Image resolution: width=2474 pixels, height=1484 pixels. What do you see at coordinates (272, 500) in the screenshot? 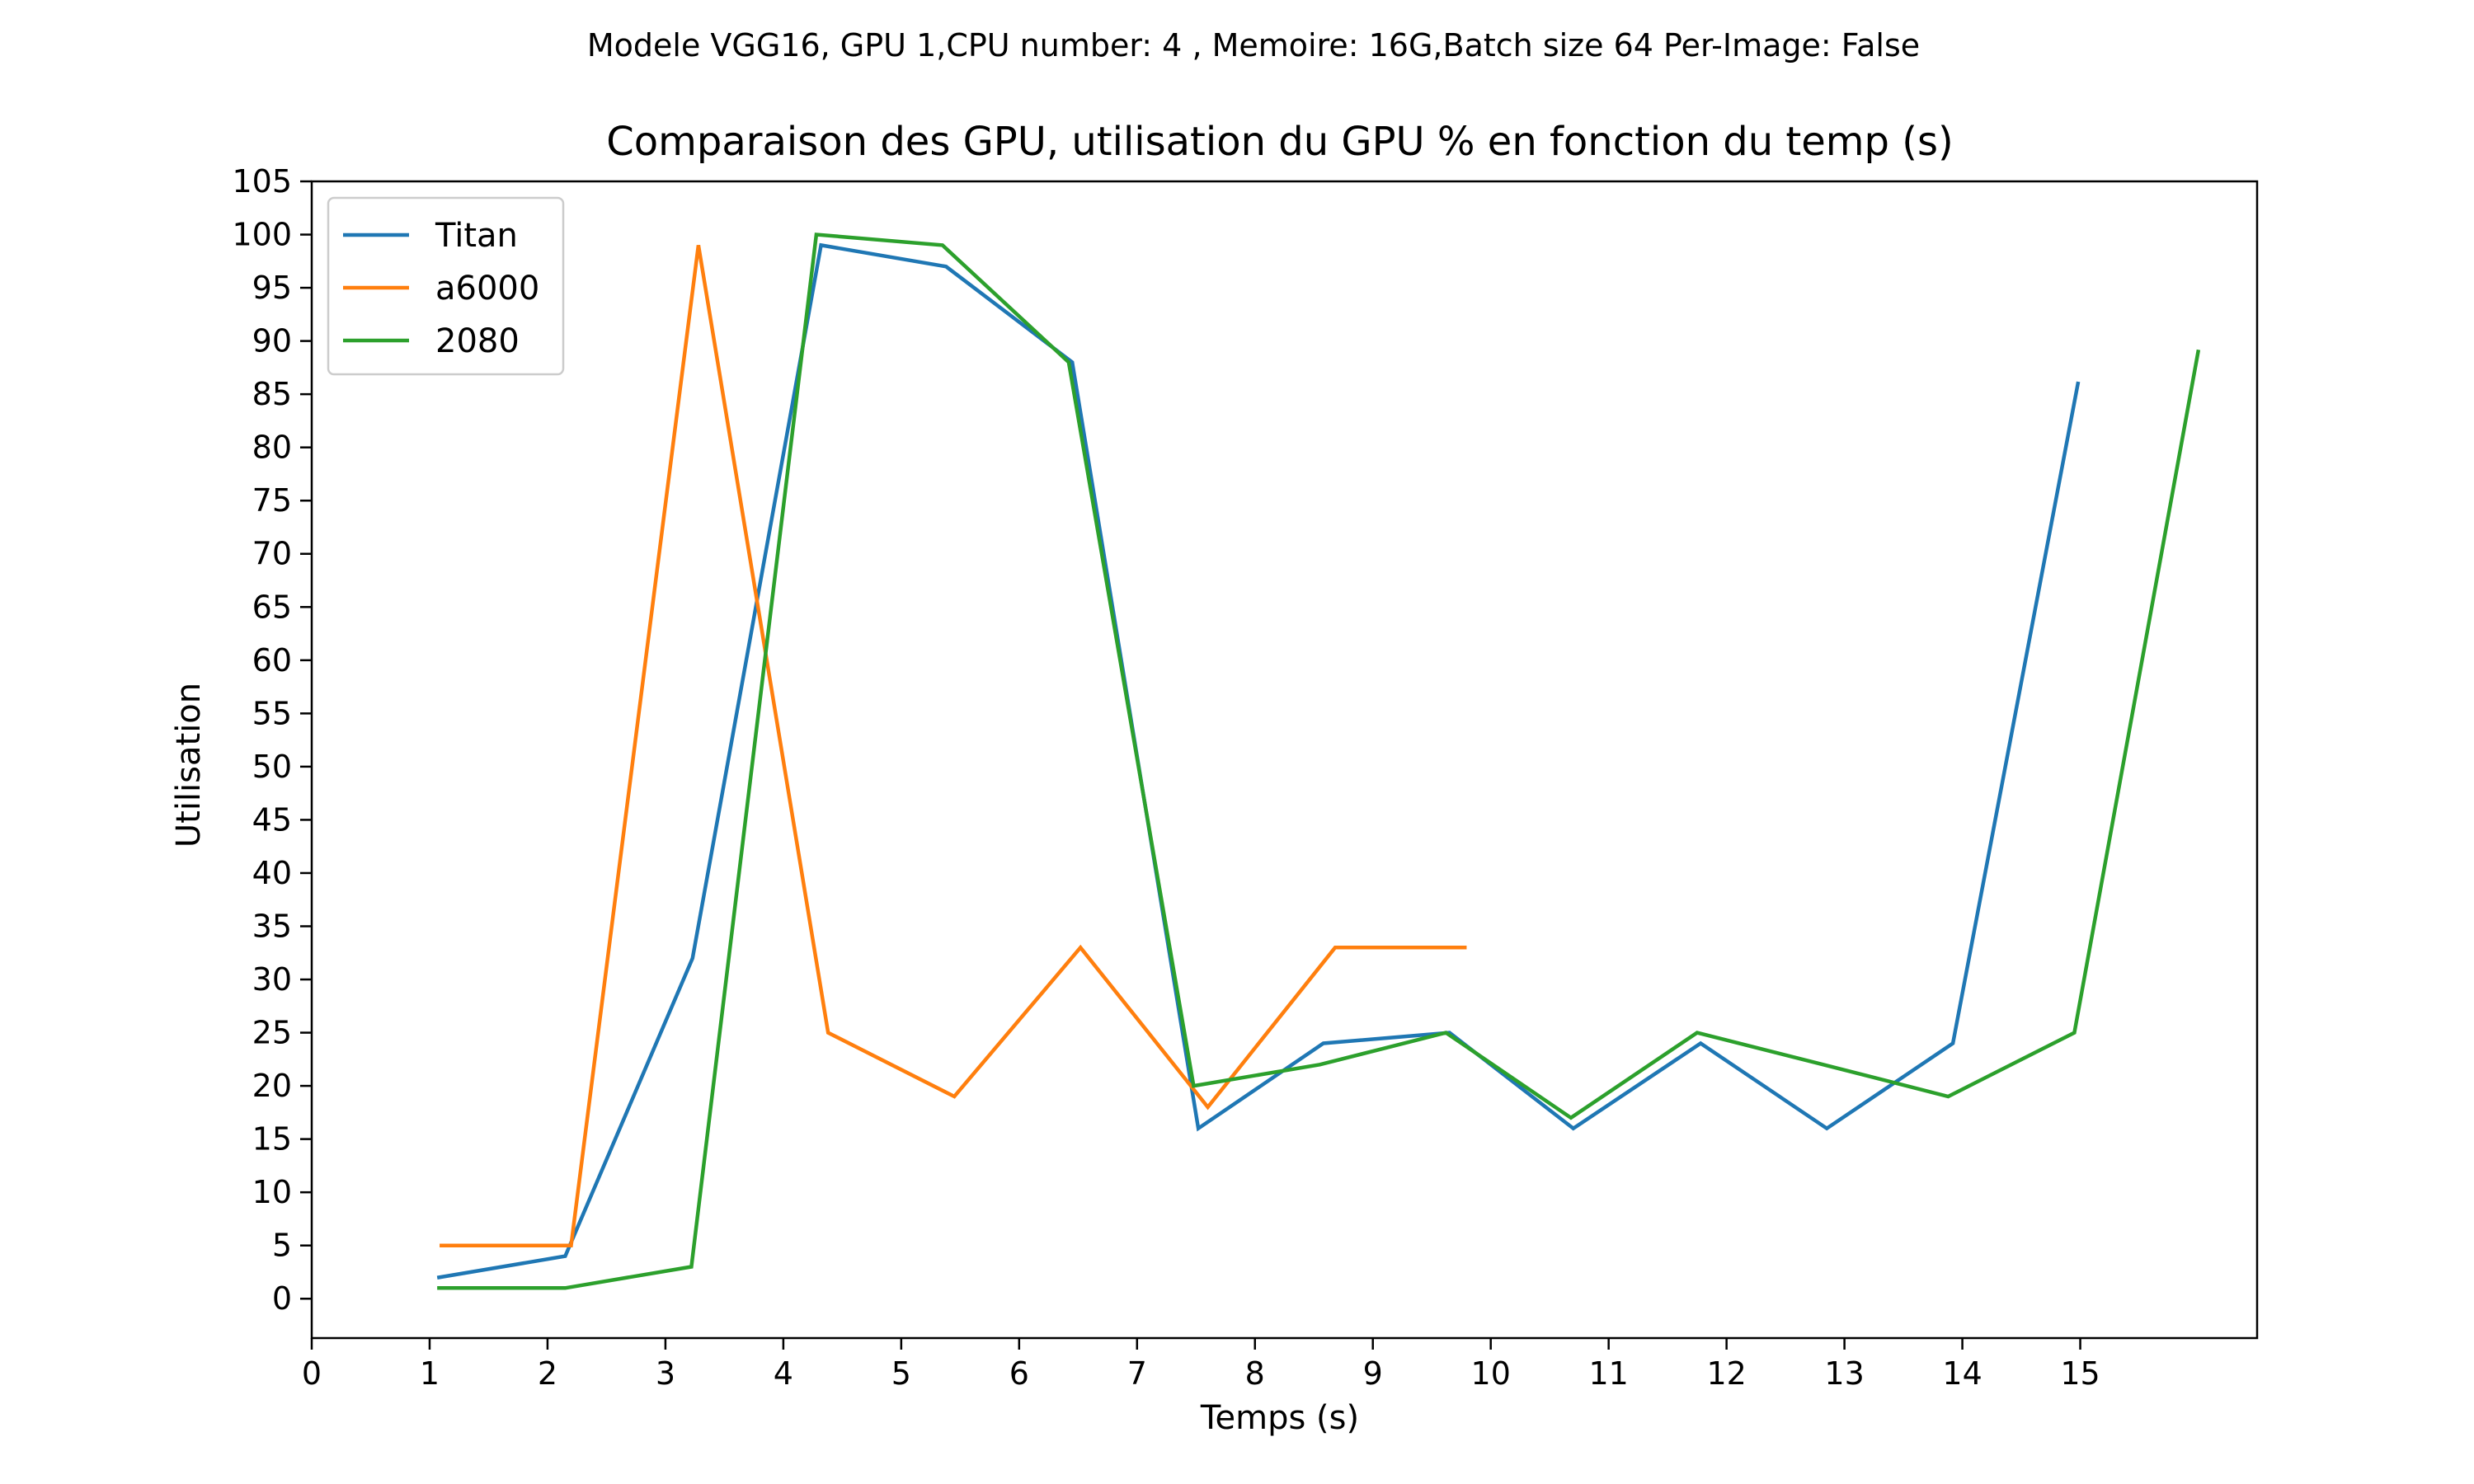
I see `y-tick-label: 75` at bounding box center [272, 500].